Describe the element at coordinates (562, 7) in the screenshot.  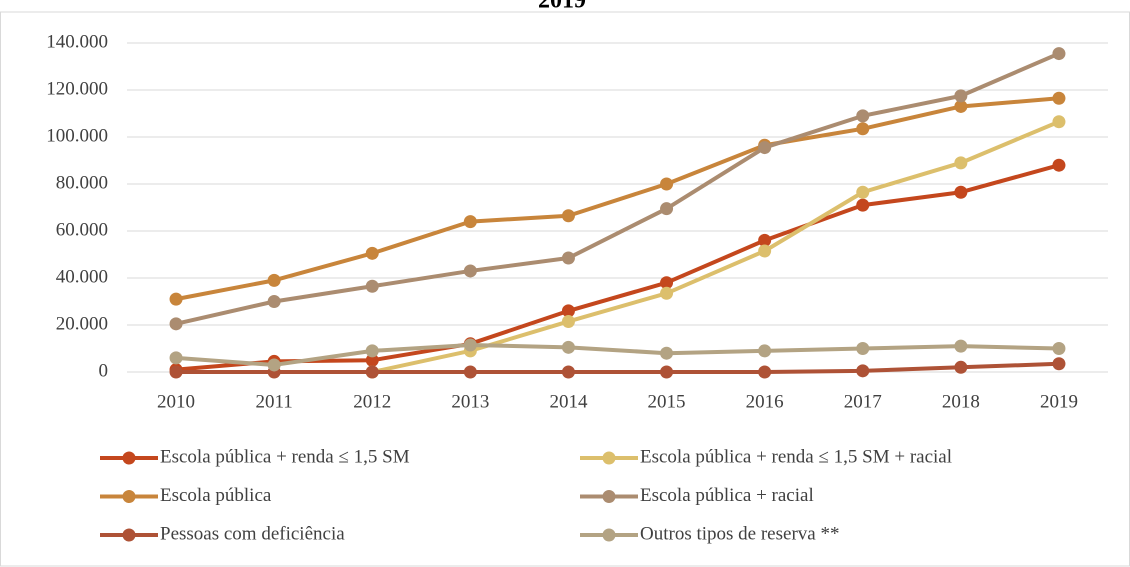
I see `chart-title: 2019` at that location.